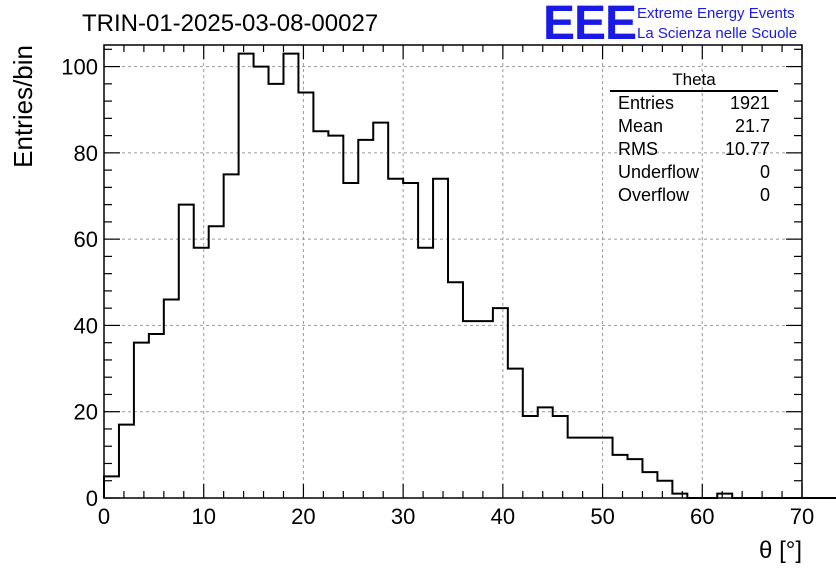  I want to click on stats-row-underflow: Underflow 0, so click(694, 172).